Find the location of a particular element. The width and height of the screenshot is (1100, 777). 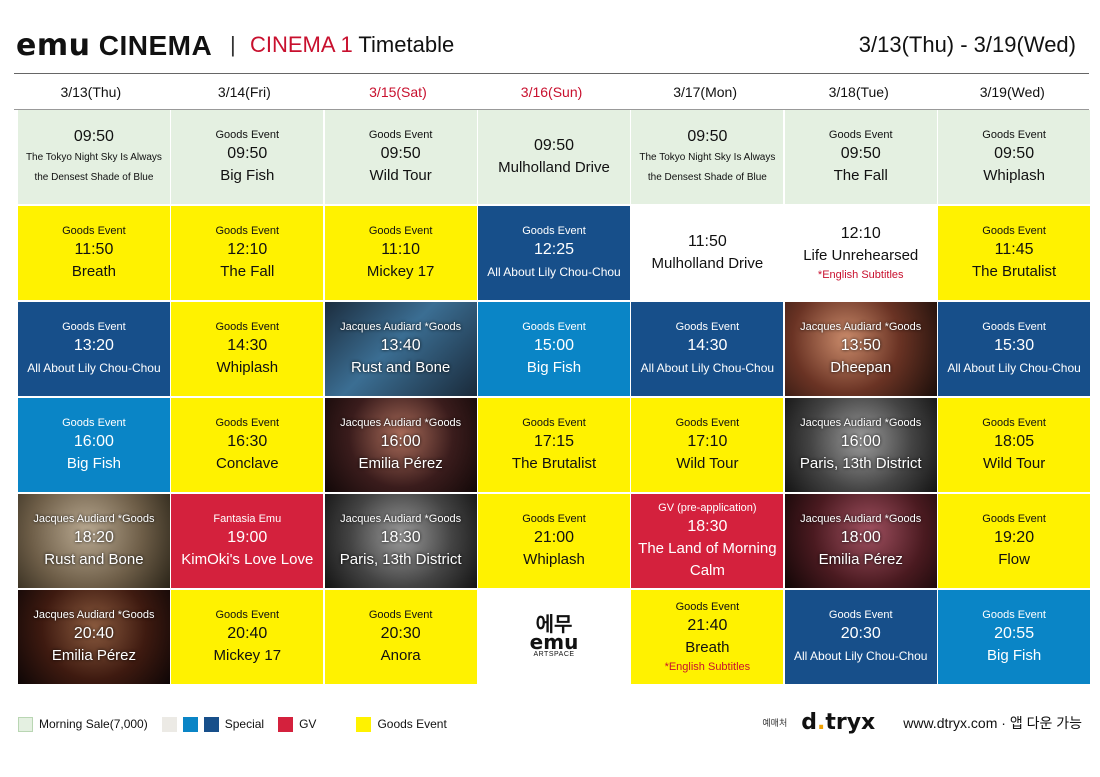

screening-cell: Goods Event 15:30 All About Lily Chou-Chou is located at coordinates (1014, 349).